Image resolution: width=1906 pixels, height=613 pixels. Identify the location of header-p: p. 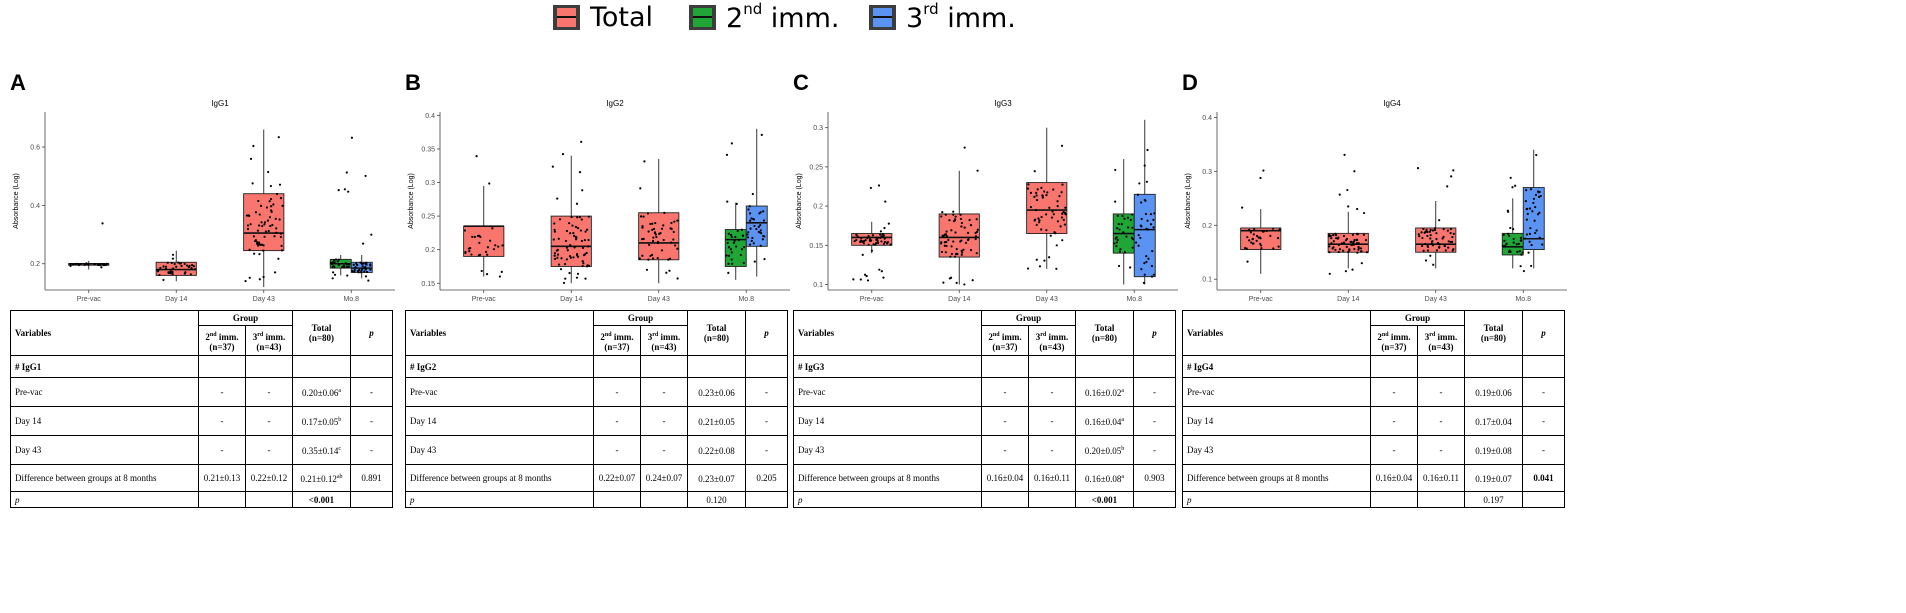
(1154, 333).